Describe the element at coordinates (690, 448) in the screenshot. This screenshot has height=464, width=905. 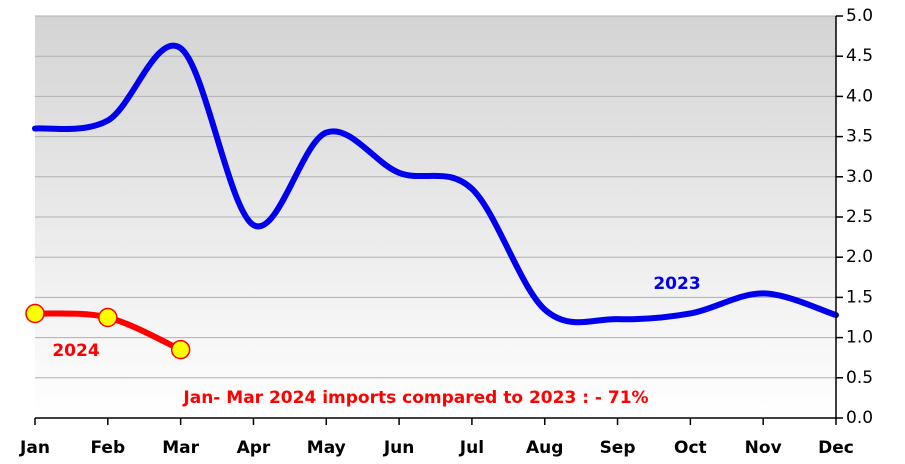
I see `x-tick-label: Oct` at that location.